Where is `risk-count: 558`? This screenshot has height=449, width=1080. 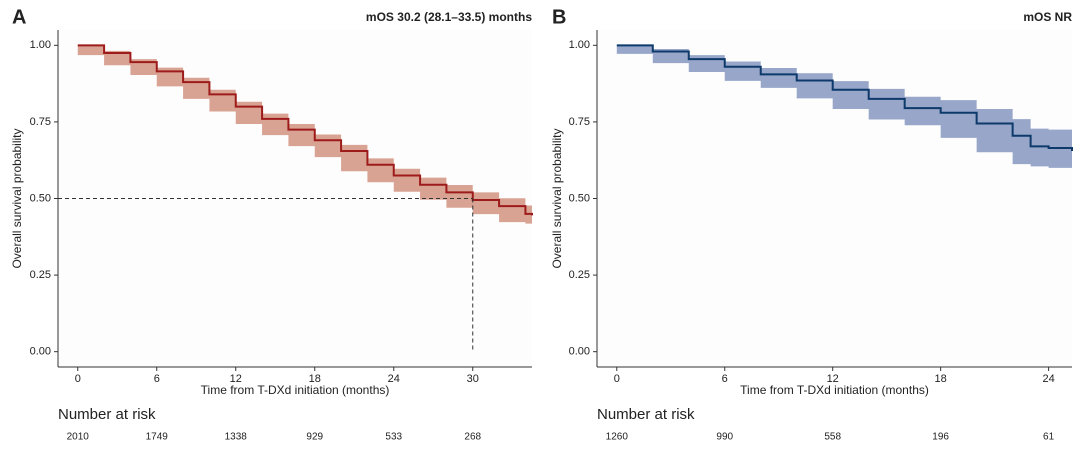
risk-count: 558 is located at coordinates (832, 437).